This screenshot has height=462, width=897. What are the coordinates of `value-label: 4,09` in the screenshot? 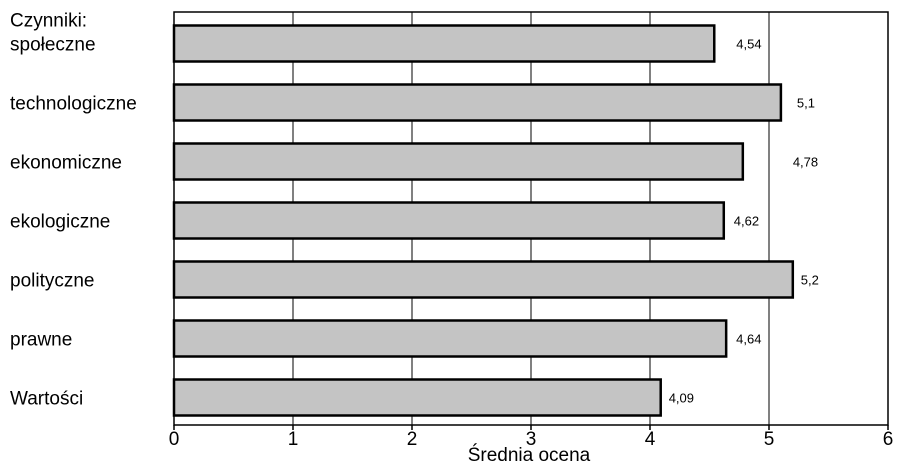 It's located at (681, 398).